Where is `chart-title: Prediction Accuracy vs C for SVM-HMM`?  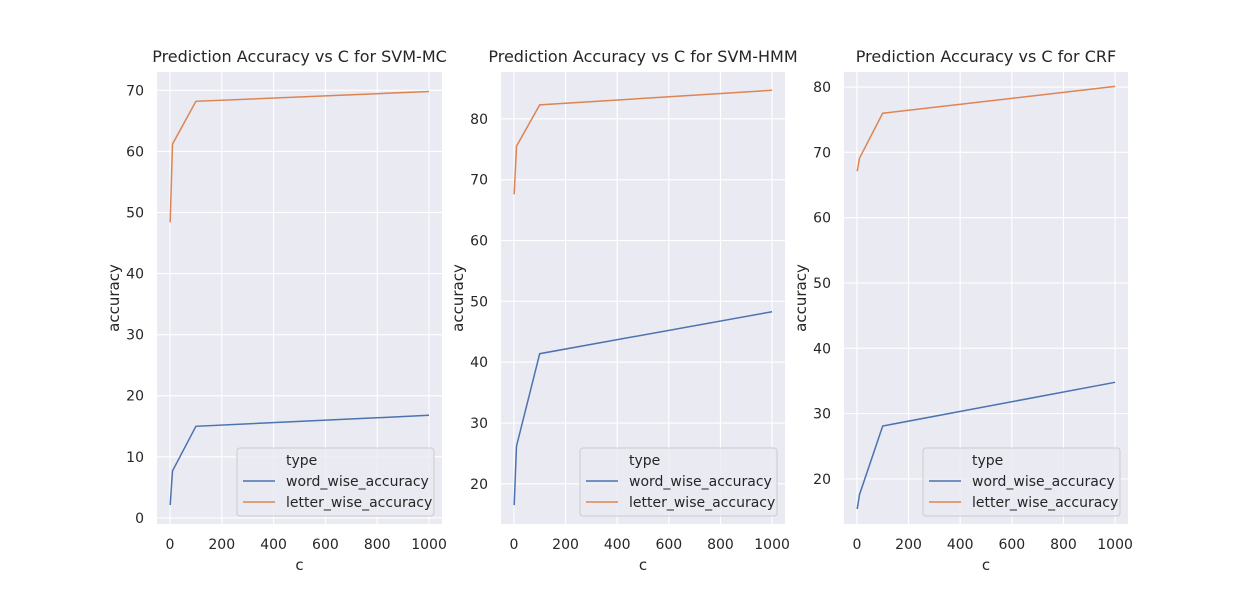 chart-title: Prediction Accuracy vs C for SVM-HMM is located at coordinates (642, 56).